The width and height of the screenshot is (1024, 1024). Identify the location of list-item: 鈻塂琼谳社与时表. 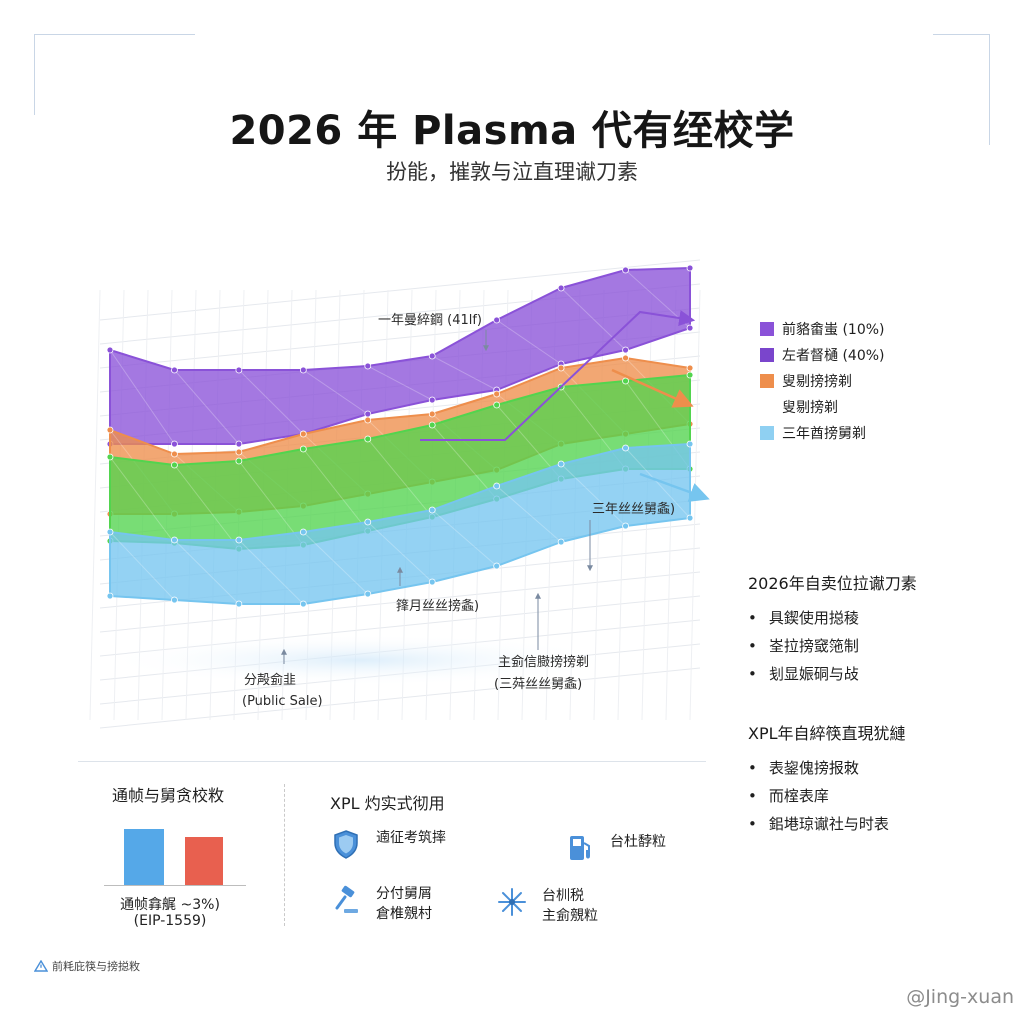
(827, 824).